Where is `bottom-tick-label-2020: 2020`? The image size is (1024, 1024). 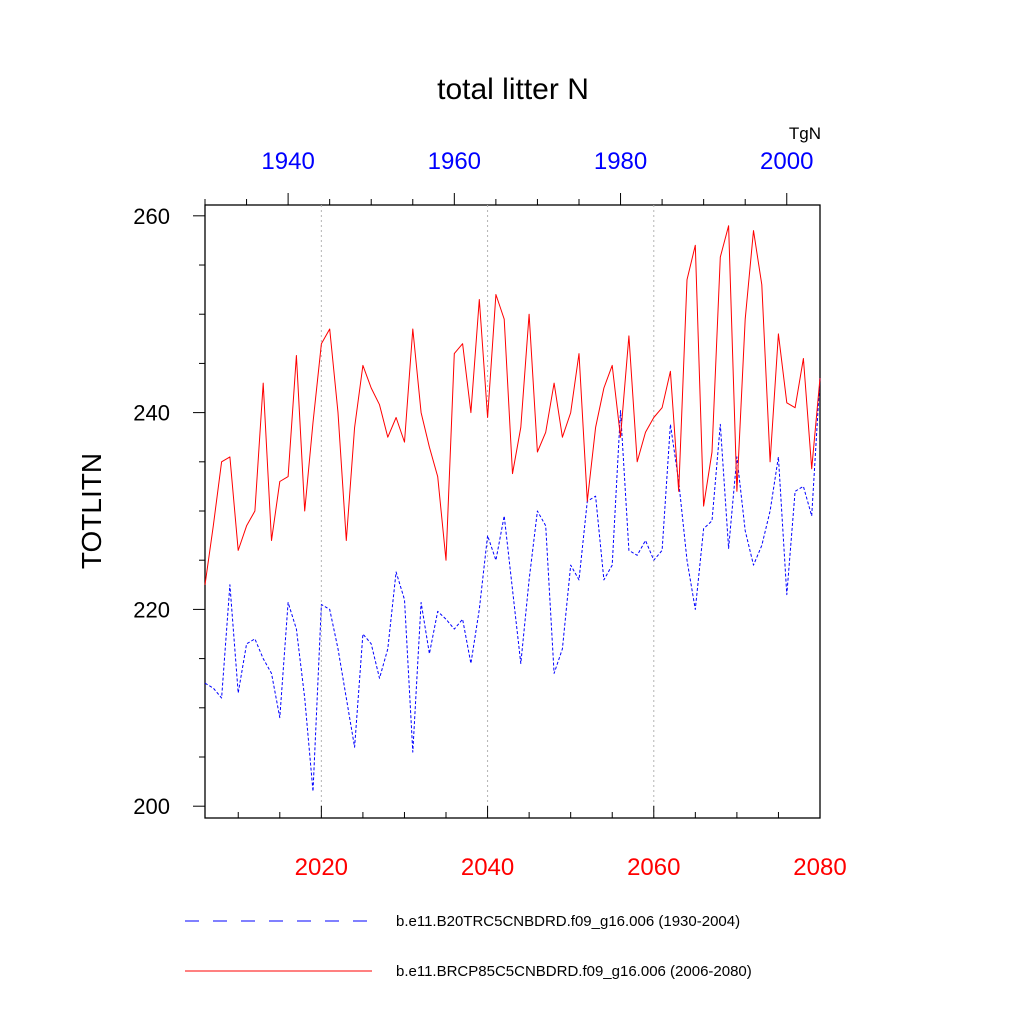
bottom-tick-label-2020: 2020 is located at coordinates (321, 867).